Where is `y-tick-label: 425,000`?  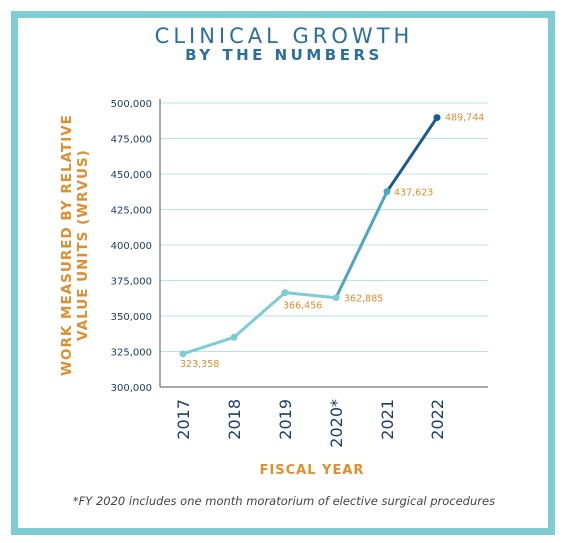 y-tick-label: 425,000 is located at coordinates (131, 211).